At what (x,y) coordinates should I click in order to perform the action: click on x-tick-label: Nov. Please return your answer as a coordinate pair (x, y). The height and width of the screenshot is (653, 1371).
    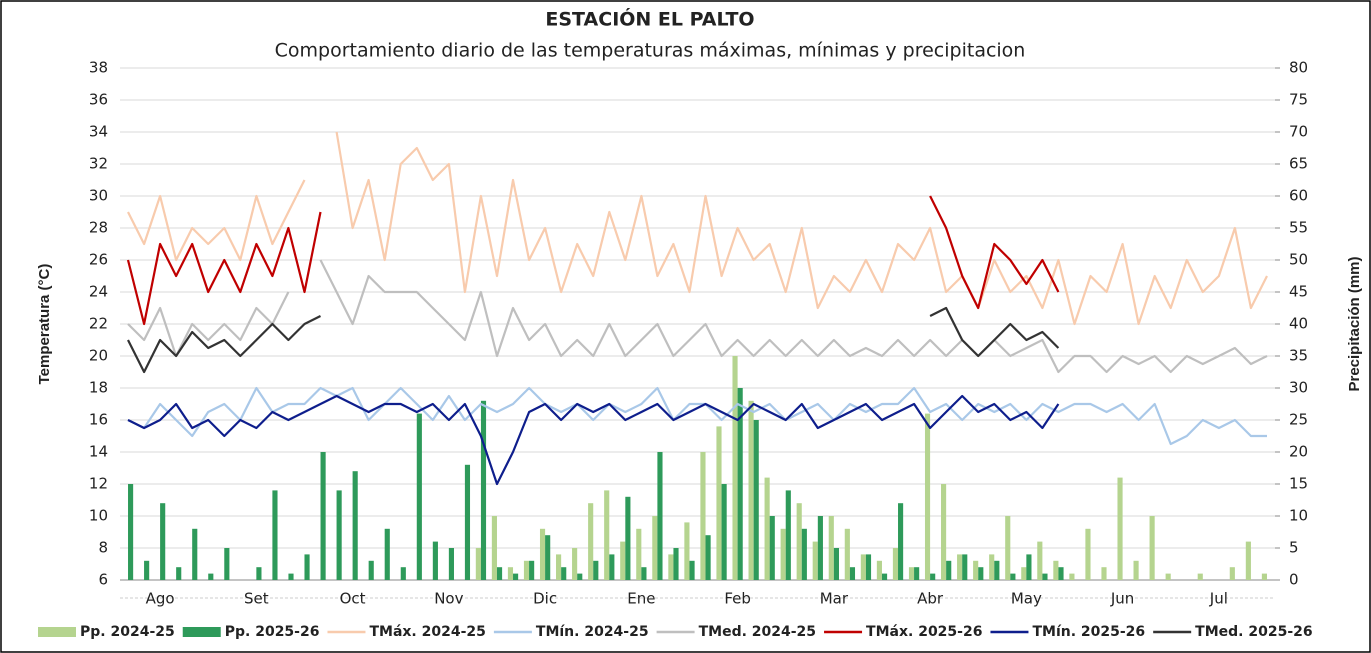
    Looking at the image, I should click on (448, 599).